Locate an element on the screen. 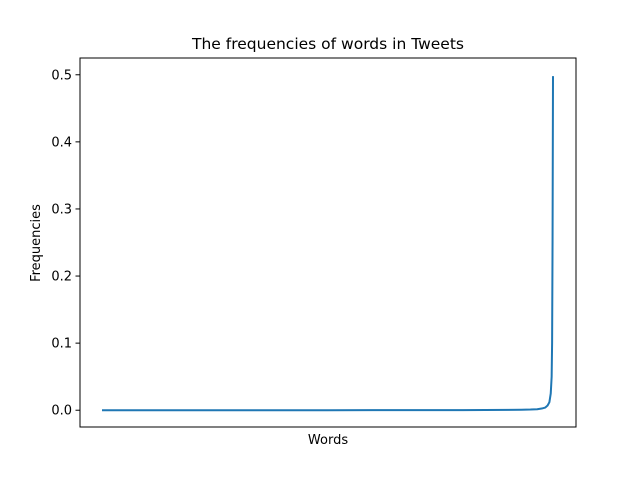 This screenshot has height=480, width=640. y-tick-label: 0.3 is located at coordinates (61, 209).